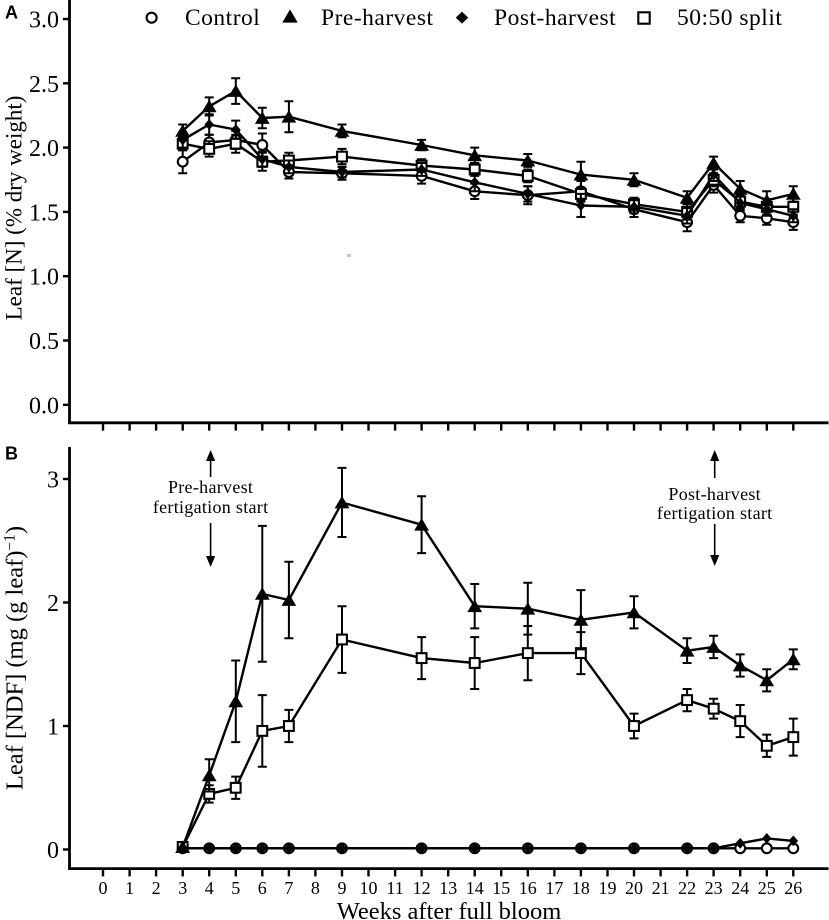 The height and width of the screenshot is (920, 829). What do you see at coordinates (528, 888) in the screenshot?
I see `svg-text: 16` at bounding box center [528, 888].